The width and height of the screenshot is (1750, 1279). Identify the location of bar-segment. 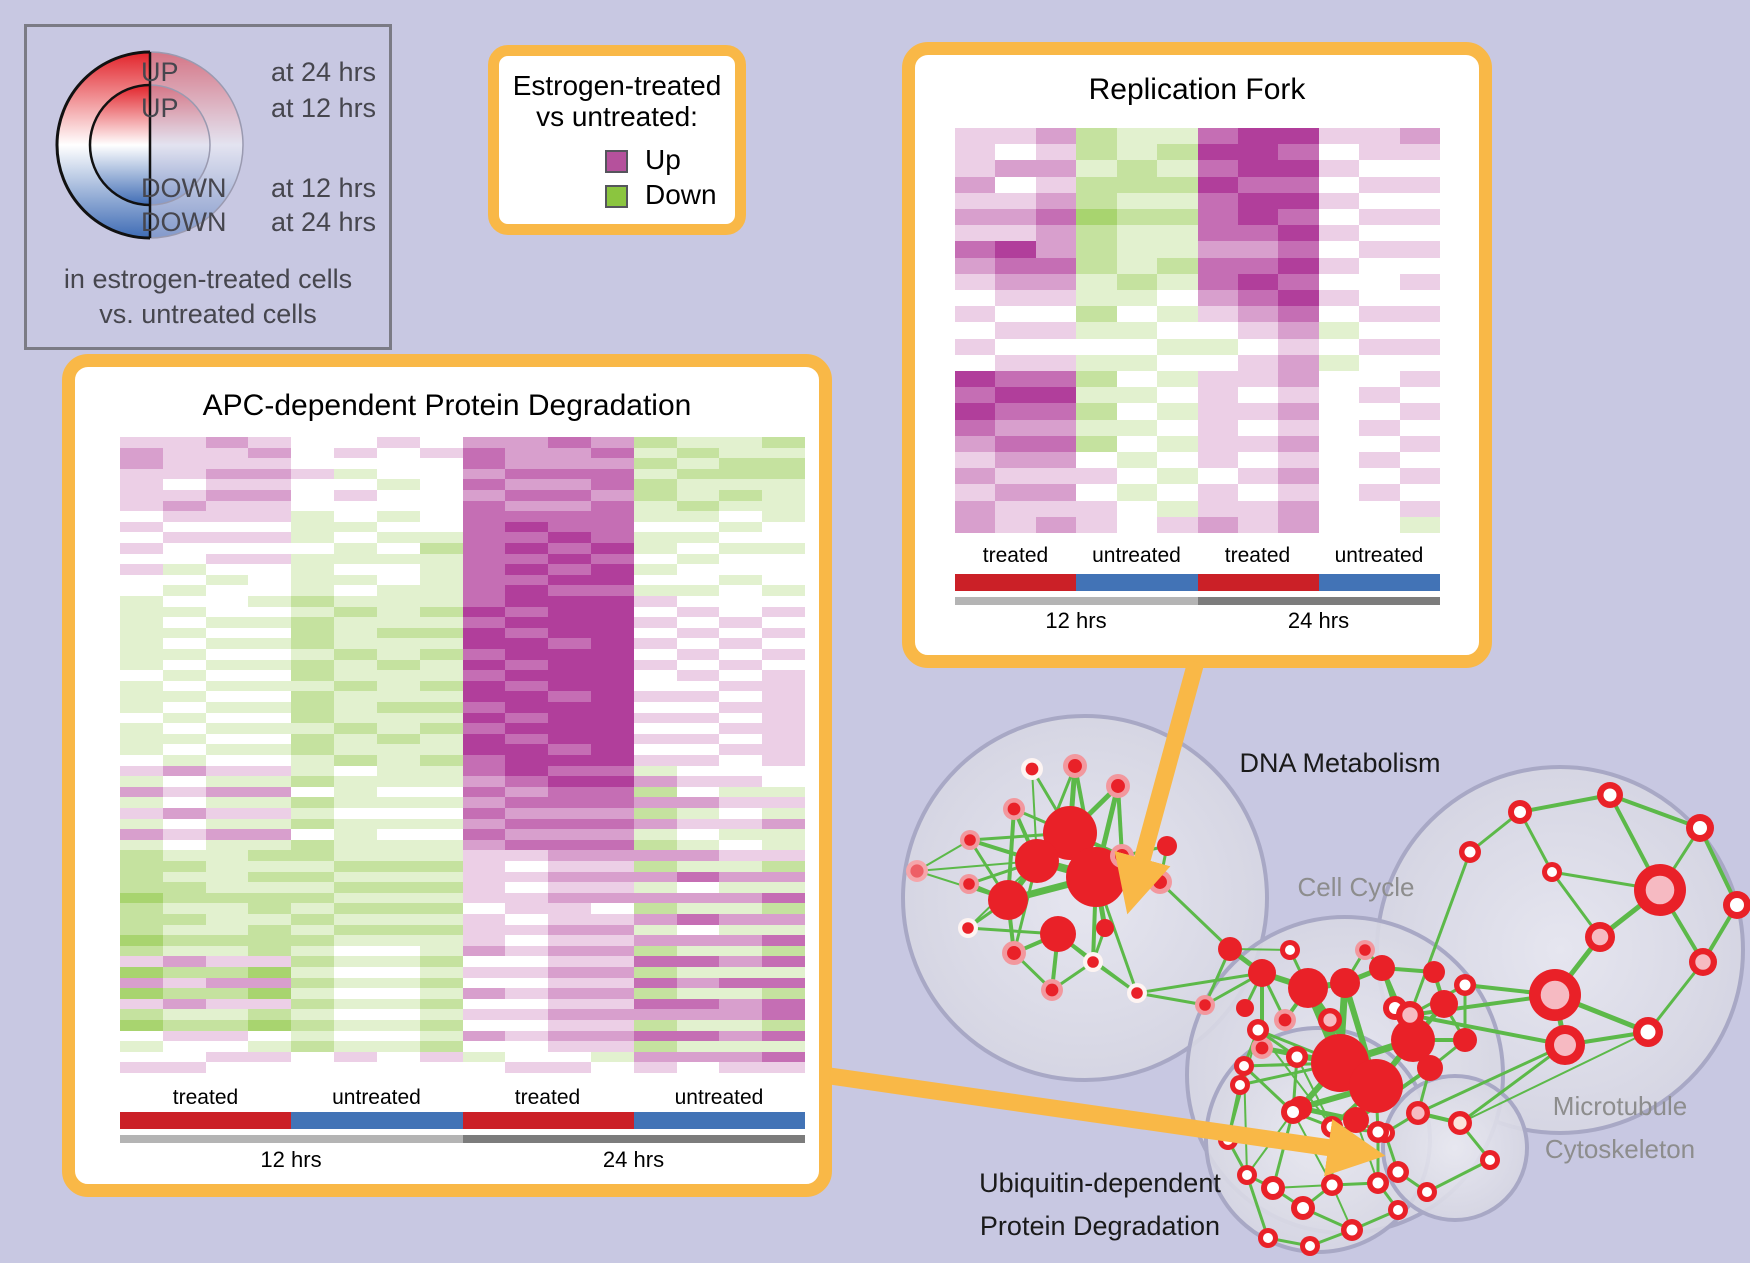
(1258, 582).